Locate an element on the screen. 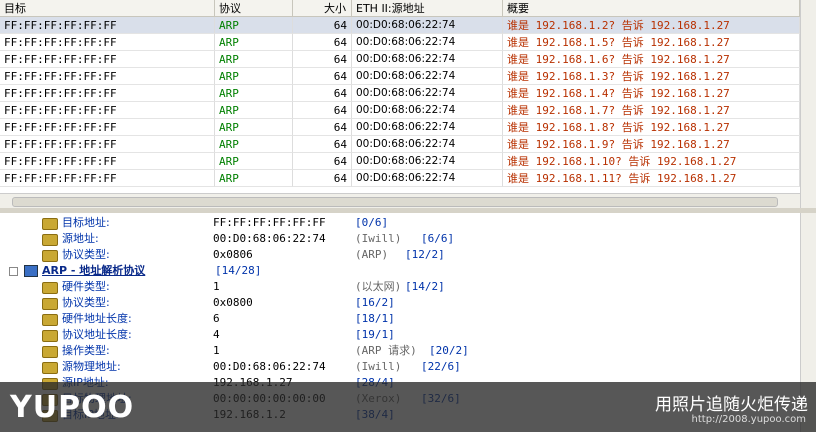 The width and height of the screenshot is (816, 432). h-thumb is located at coordinates (395, 202).